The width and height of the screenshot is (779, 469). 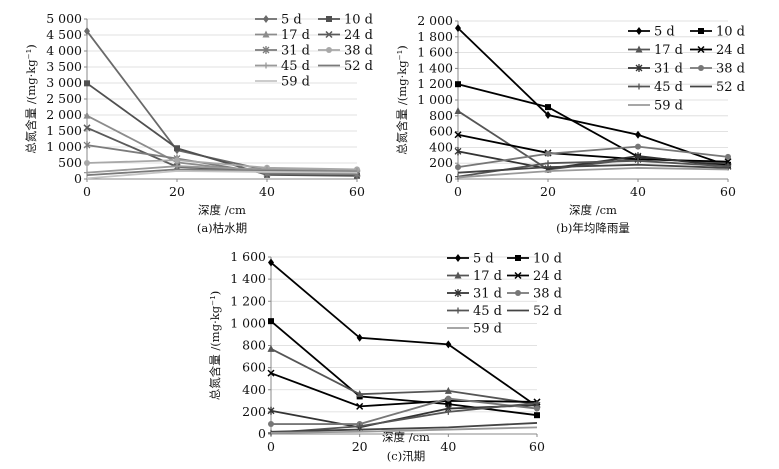 I want to click on y-tick-label: 1 800, so click(x=435, y=36).